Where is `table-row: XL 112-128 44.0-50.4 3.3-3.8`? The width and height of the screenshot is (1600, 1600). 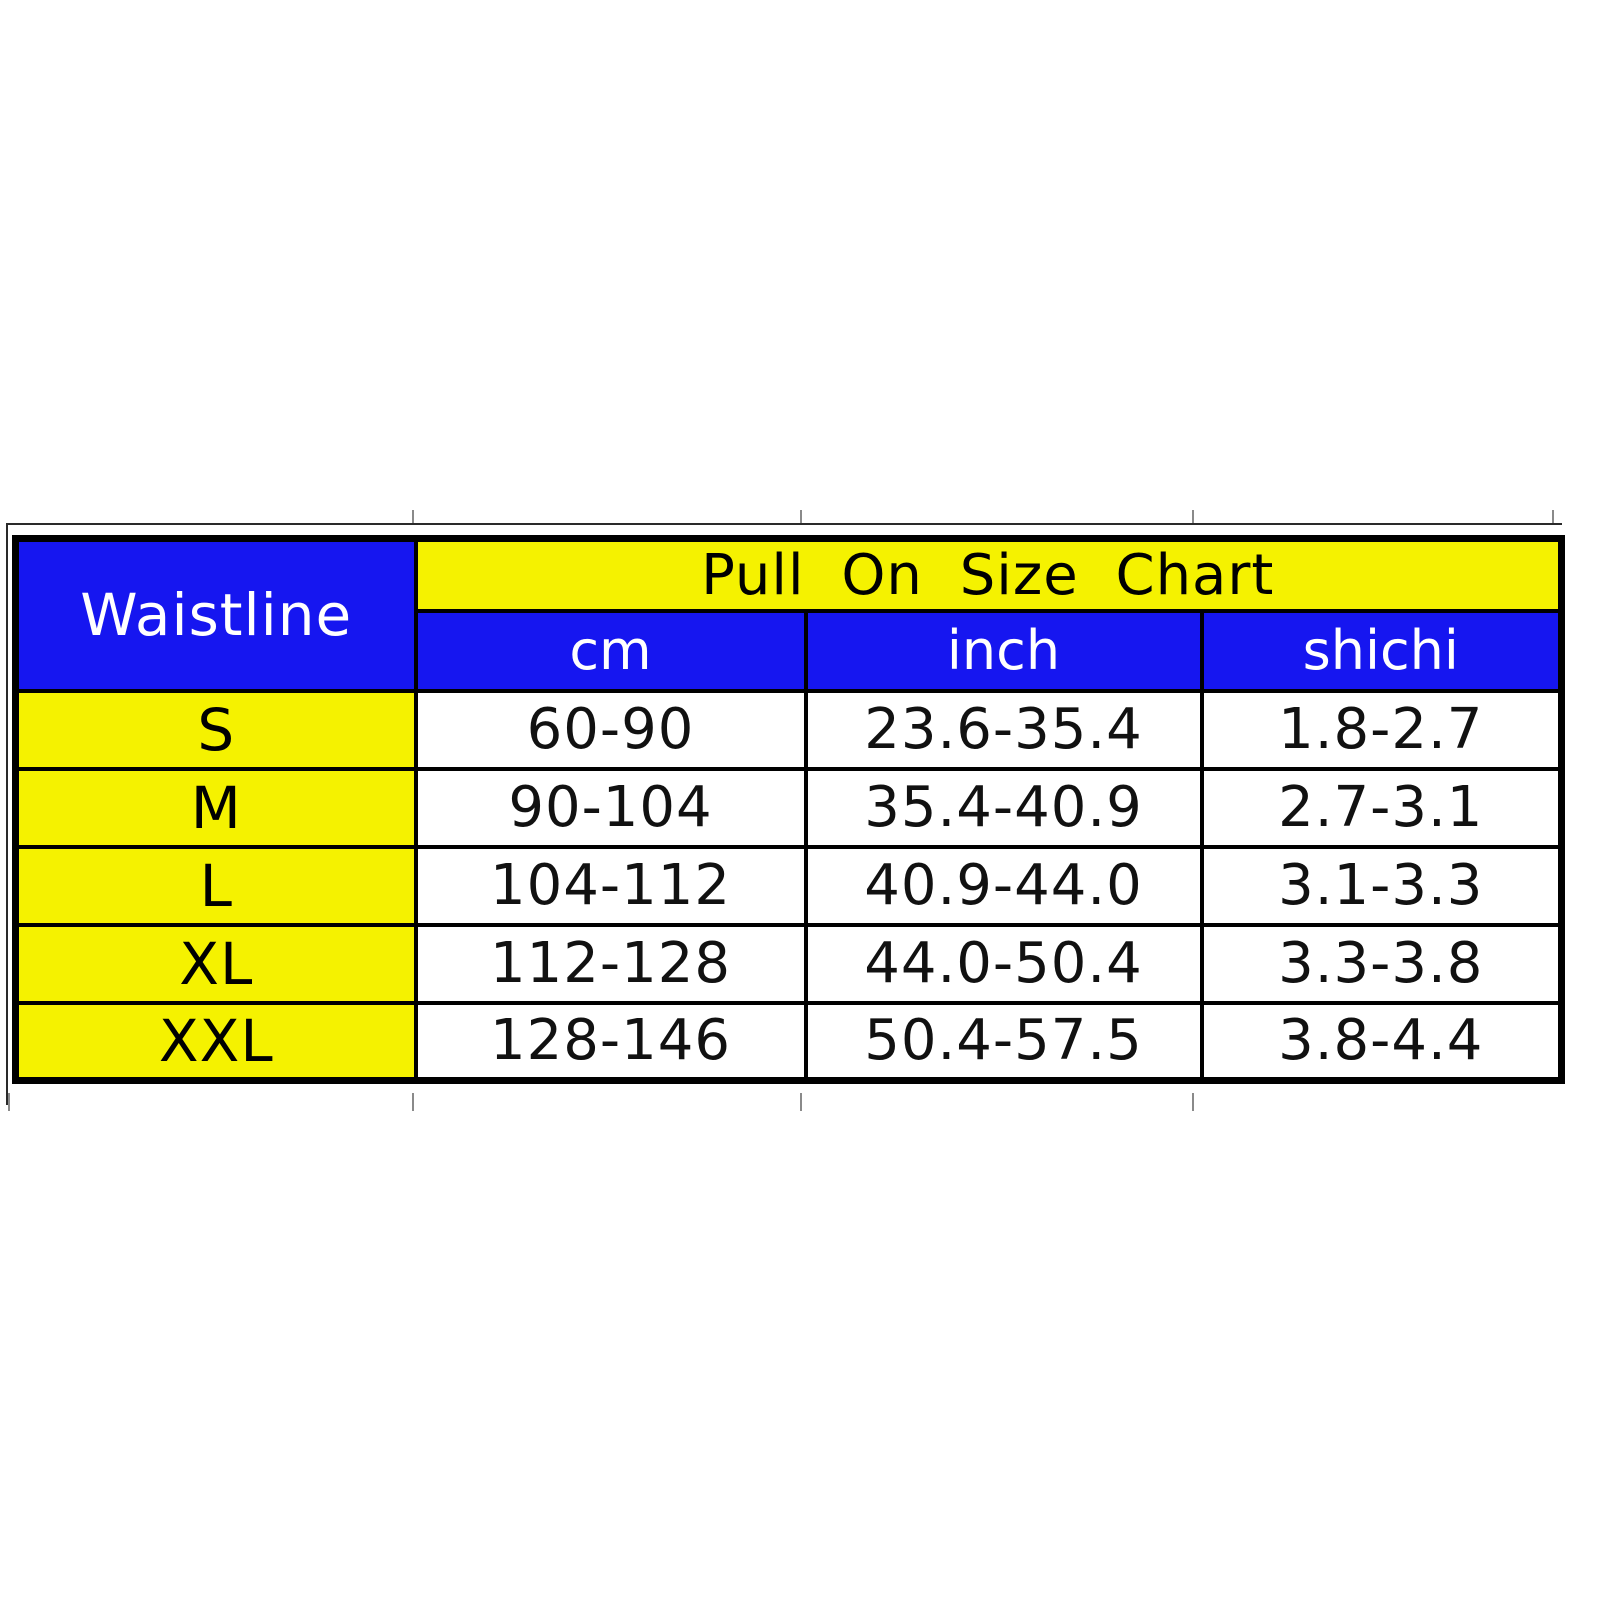
table-row: XL 112-128 44.0-50.4 3.3-3.8 is located at coordinates (788, 963).